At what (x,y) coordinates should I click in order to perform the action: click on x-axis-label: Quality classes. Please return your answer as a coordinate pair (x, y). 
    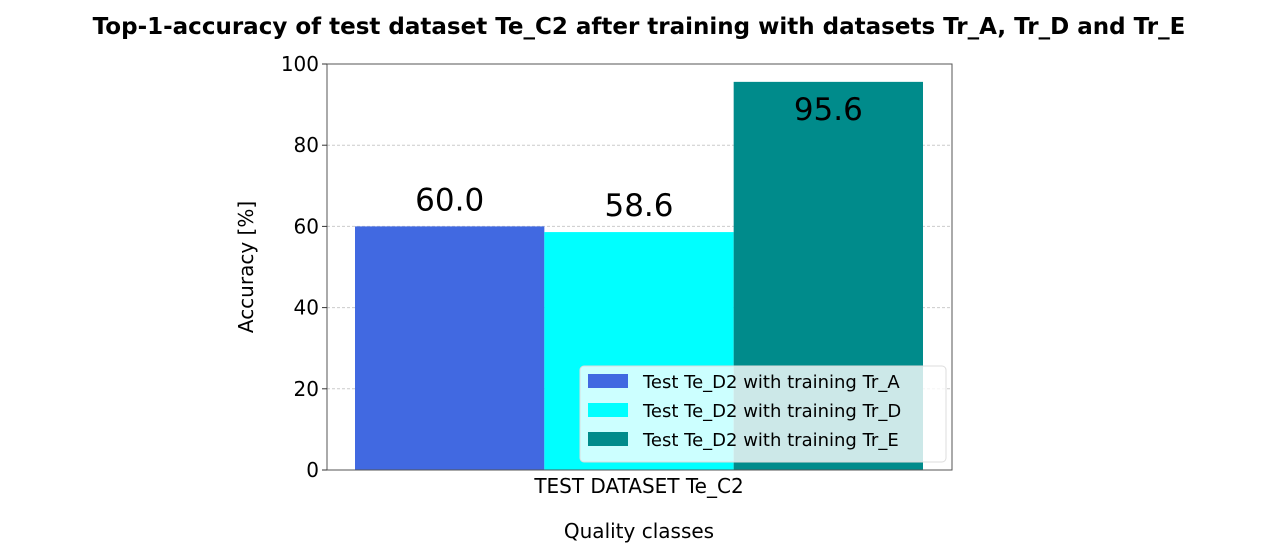
    Looking at the image, I should click on (639, 531).